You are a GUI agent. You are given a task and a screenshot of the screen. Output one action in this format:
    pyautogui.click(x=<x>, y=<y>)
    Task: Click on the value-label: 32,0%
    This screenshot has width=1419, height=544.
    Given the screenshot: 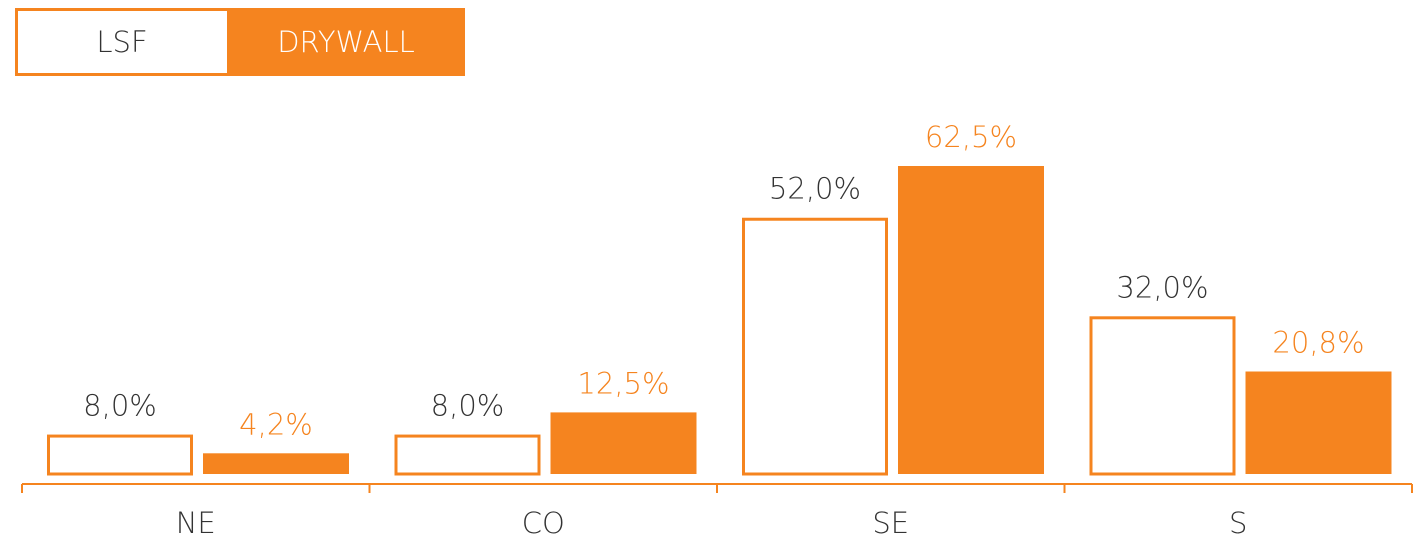 What is the action you would take?
    pyautogui.click(x=1162, y=287)
    